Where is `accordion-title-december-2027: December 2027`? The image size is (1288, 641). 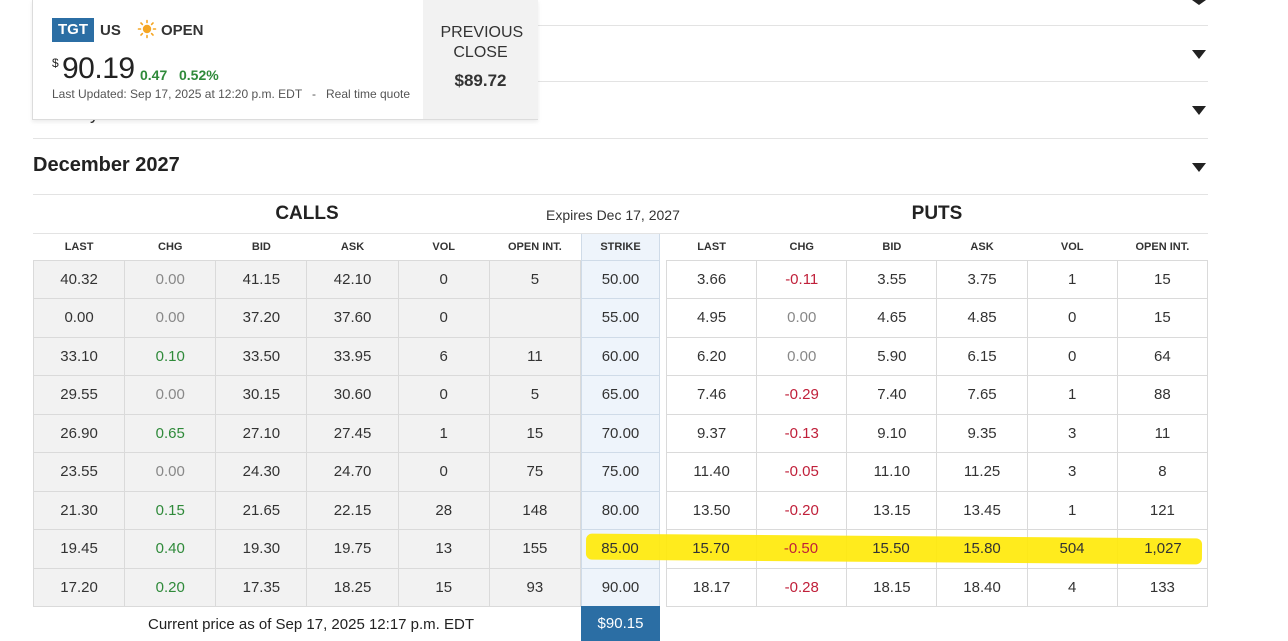 accordion-title-december-2027: December 2027 is located at coordinates (106, 165).